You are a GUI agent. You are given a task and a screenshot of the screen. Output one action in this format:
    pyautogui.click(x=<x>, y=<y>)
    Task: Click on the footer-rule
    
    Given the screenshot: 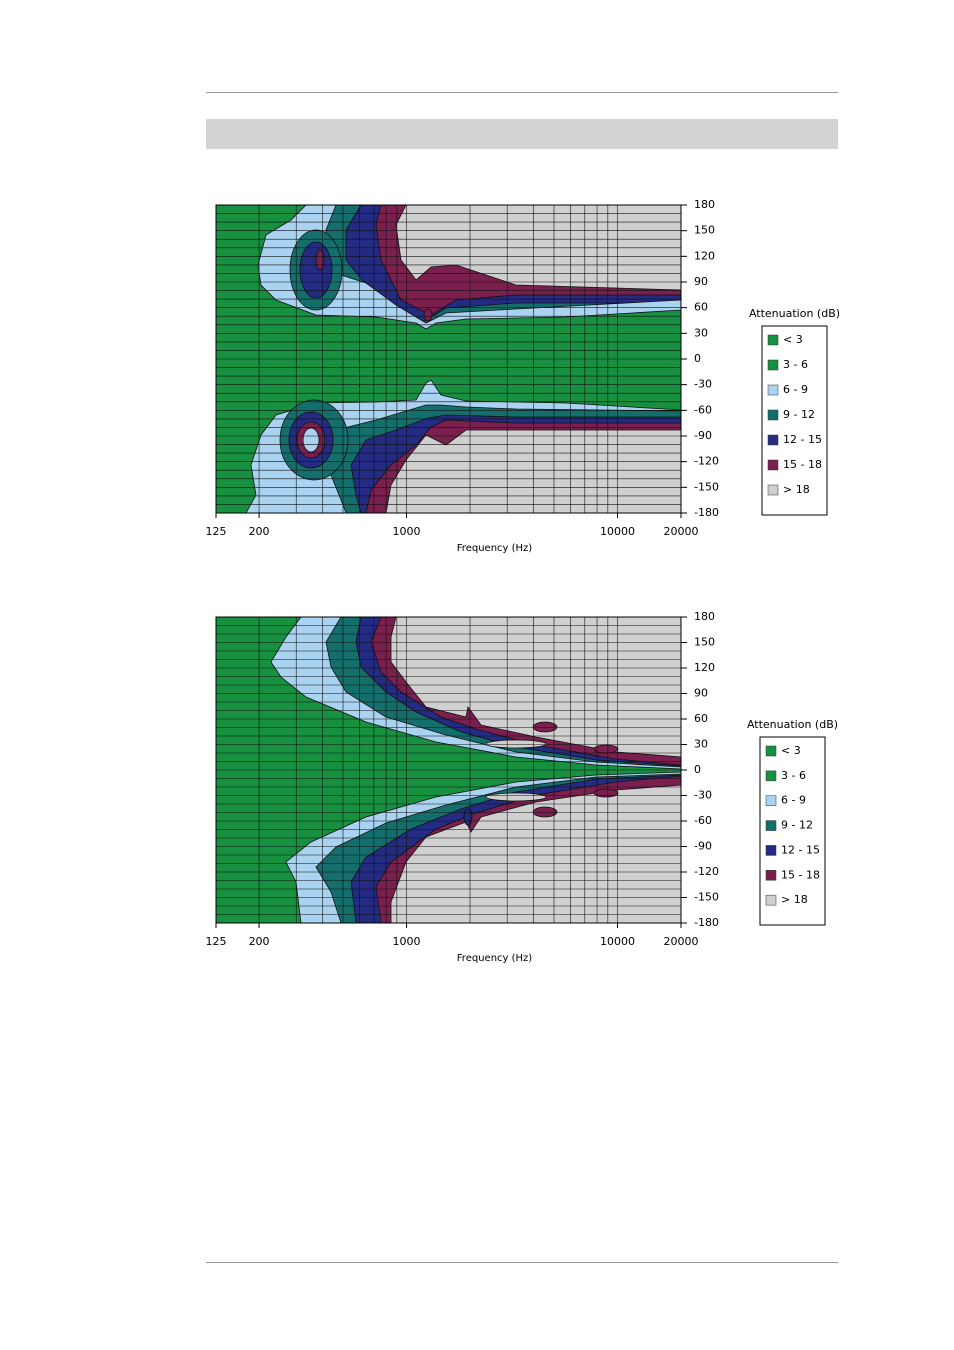 What is the action you would take?
    pyautogui.click(x=522, y=1262)
    